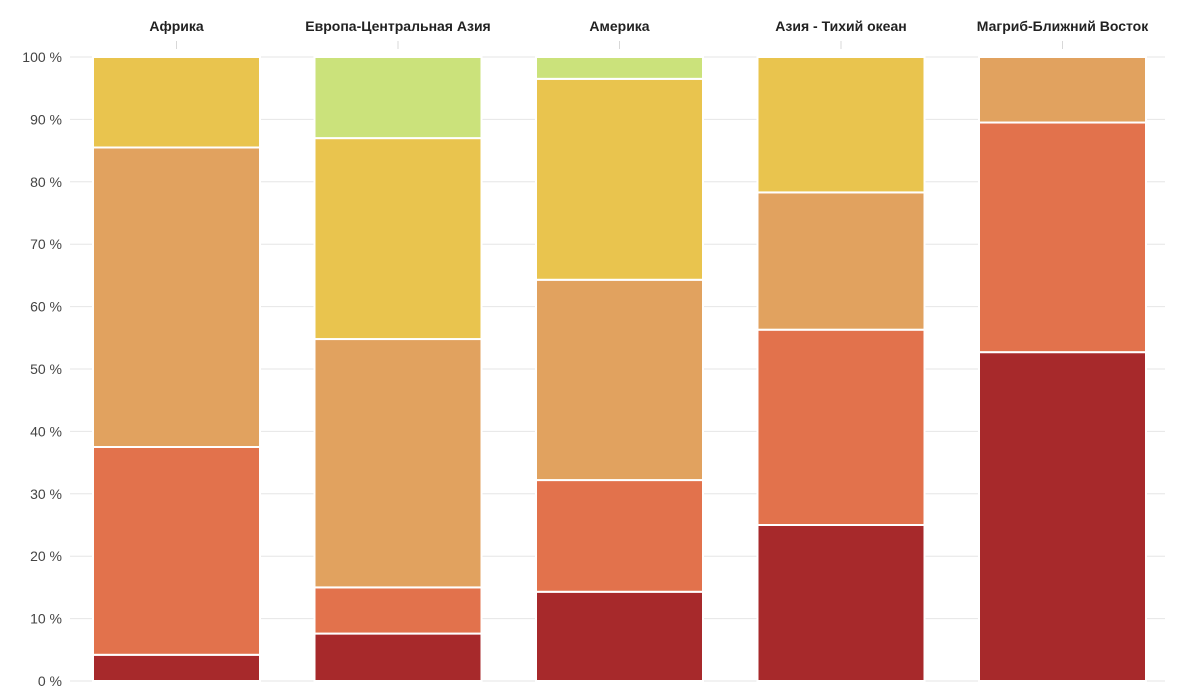 This screenshot has width=1181, height=691. I want to click on category-label: Америка, so click(619, 26).